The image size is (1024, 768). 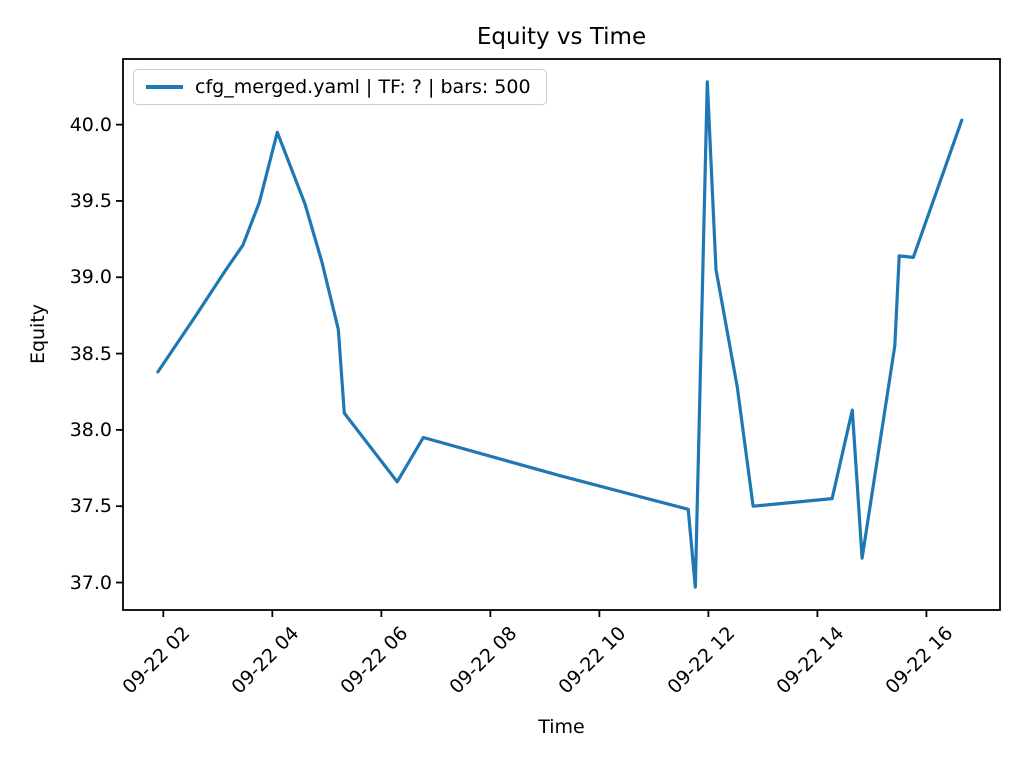 What do you see at coordinates (90, 429) in the screenshot?
I see `y-tick-label: 38.0` at bounding box center [90, 429].